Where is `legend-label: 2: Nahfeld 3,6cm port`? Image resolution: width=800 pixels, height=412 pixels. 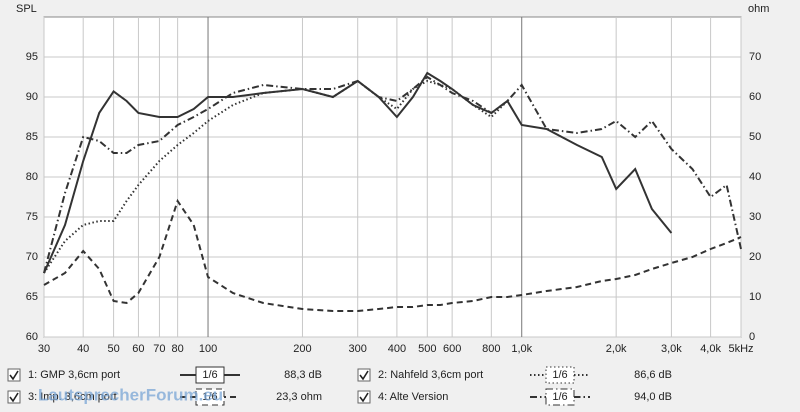
legend-label: 2: Nahfeld 3,6cm port is located at coordinates (430, 375).